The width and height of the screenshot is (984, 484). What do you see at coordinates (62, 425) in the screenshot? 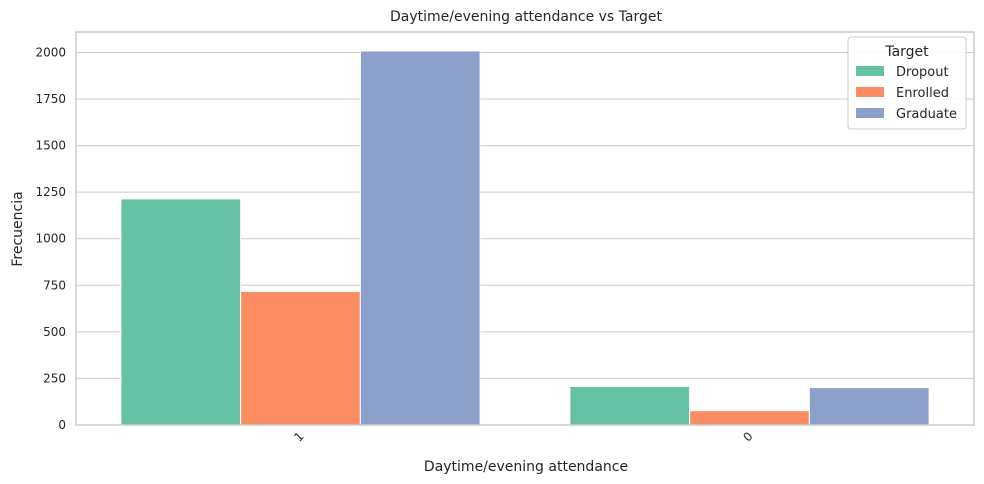
I see `y-tick-label: 0` at bounding box center [62, 425].